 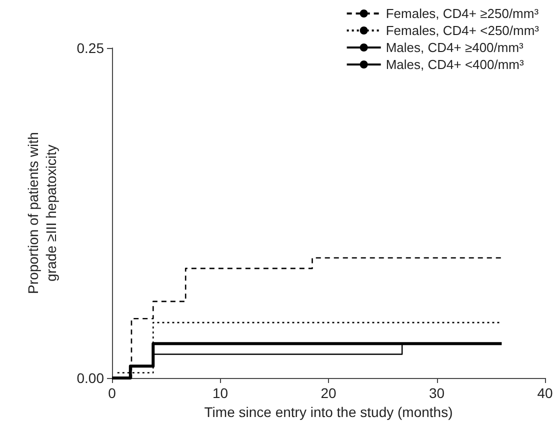 I want to click on x-tick-label: 10, so click(x=220, y=393).